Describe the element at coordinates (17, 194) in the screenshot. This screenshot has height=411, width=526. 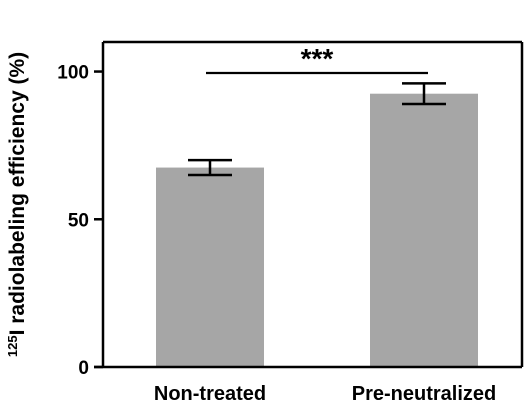
I see `y-axis-label-text: I radiolabeling efficiency (%)` at that location.